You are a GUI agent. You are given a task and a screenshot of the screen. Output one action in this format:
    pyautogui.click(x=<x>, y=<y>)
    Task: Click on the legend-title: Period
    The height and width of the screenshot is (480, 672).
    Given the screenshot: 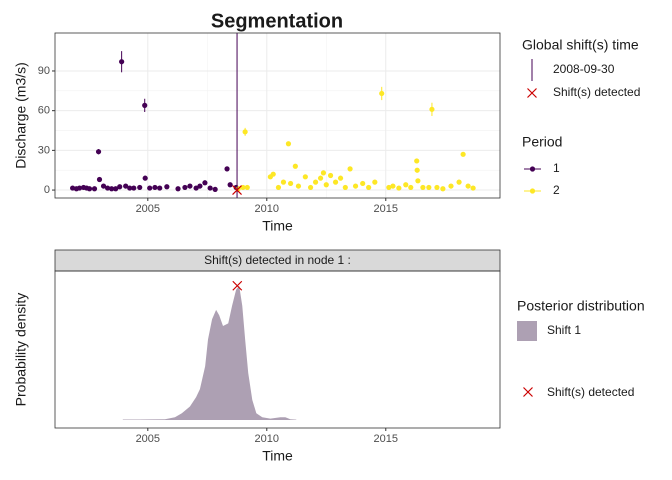 What is the action you would take?
    pyautogui.click(x=542, y=142)
    